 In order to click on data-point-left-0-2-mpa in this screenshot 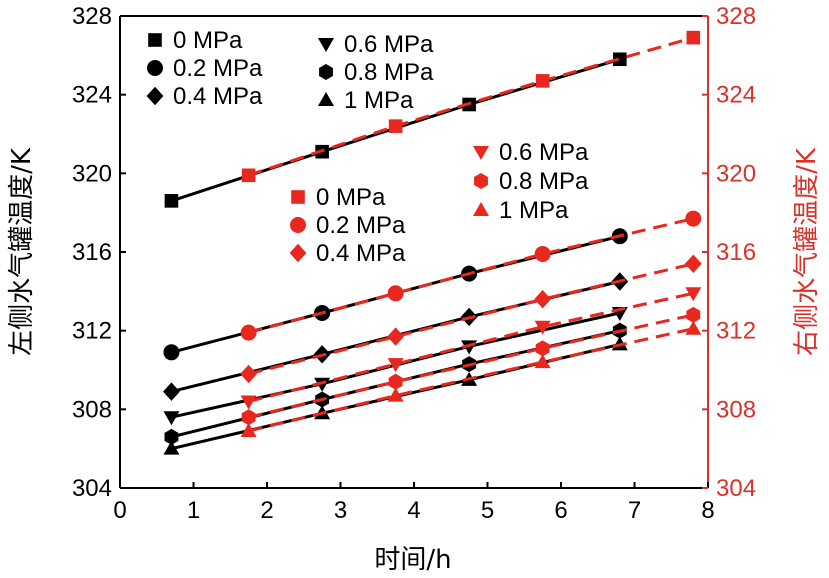, I will do `click(171, 352)`.